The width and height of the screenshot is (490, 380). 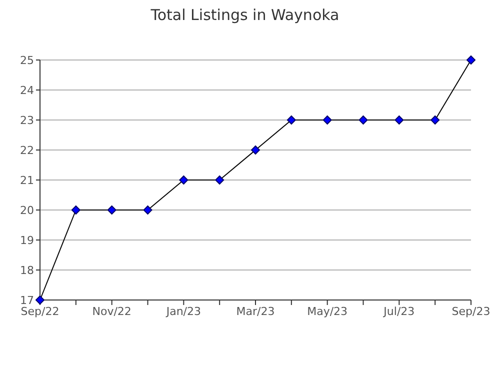 I want to click on x-tick-label: Nov/22, so click(x=112, y=311).